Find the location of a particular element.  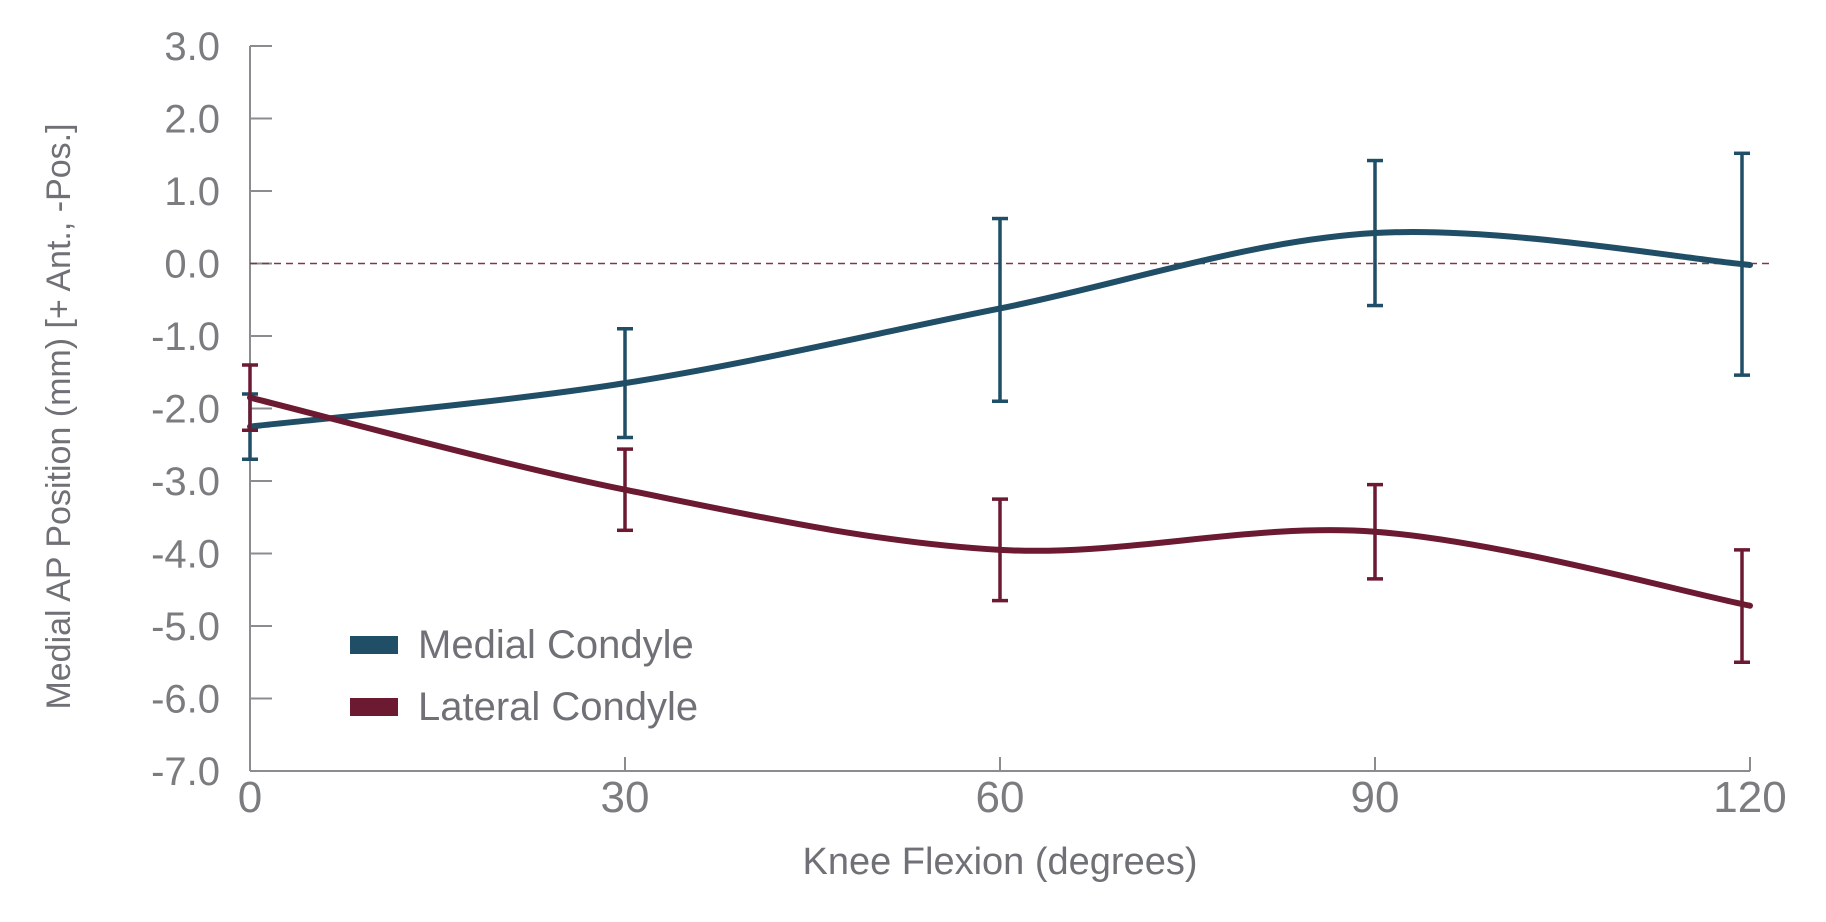

legend-label: Medial Condyle is located at coordinates (556, 645).